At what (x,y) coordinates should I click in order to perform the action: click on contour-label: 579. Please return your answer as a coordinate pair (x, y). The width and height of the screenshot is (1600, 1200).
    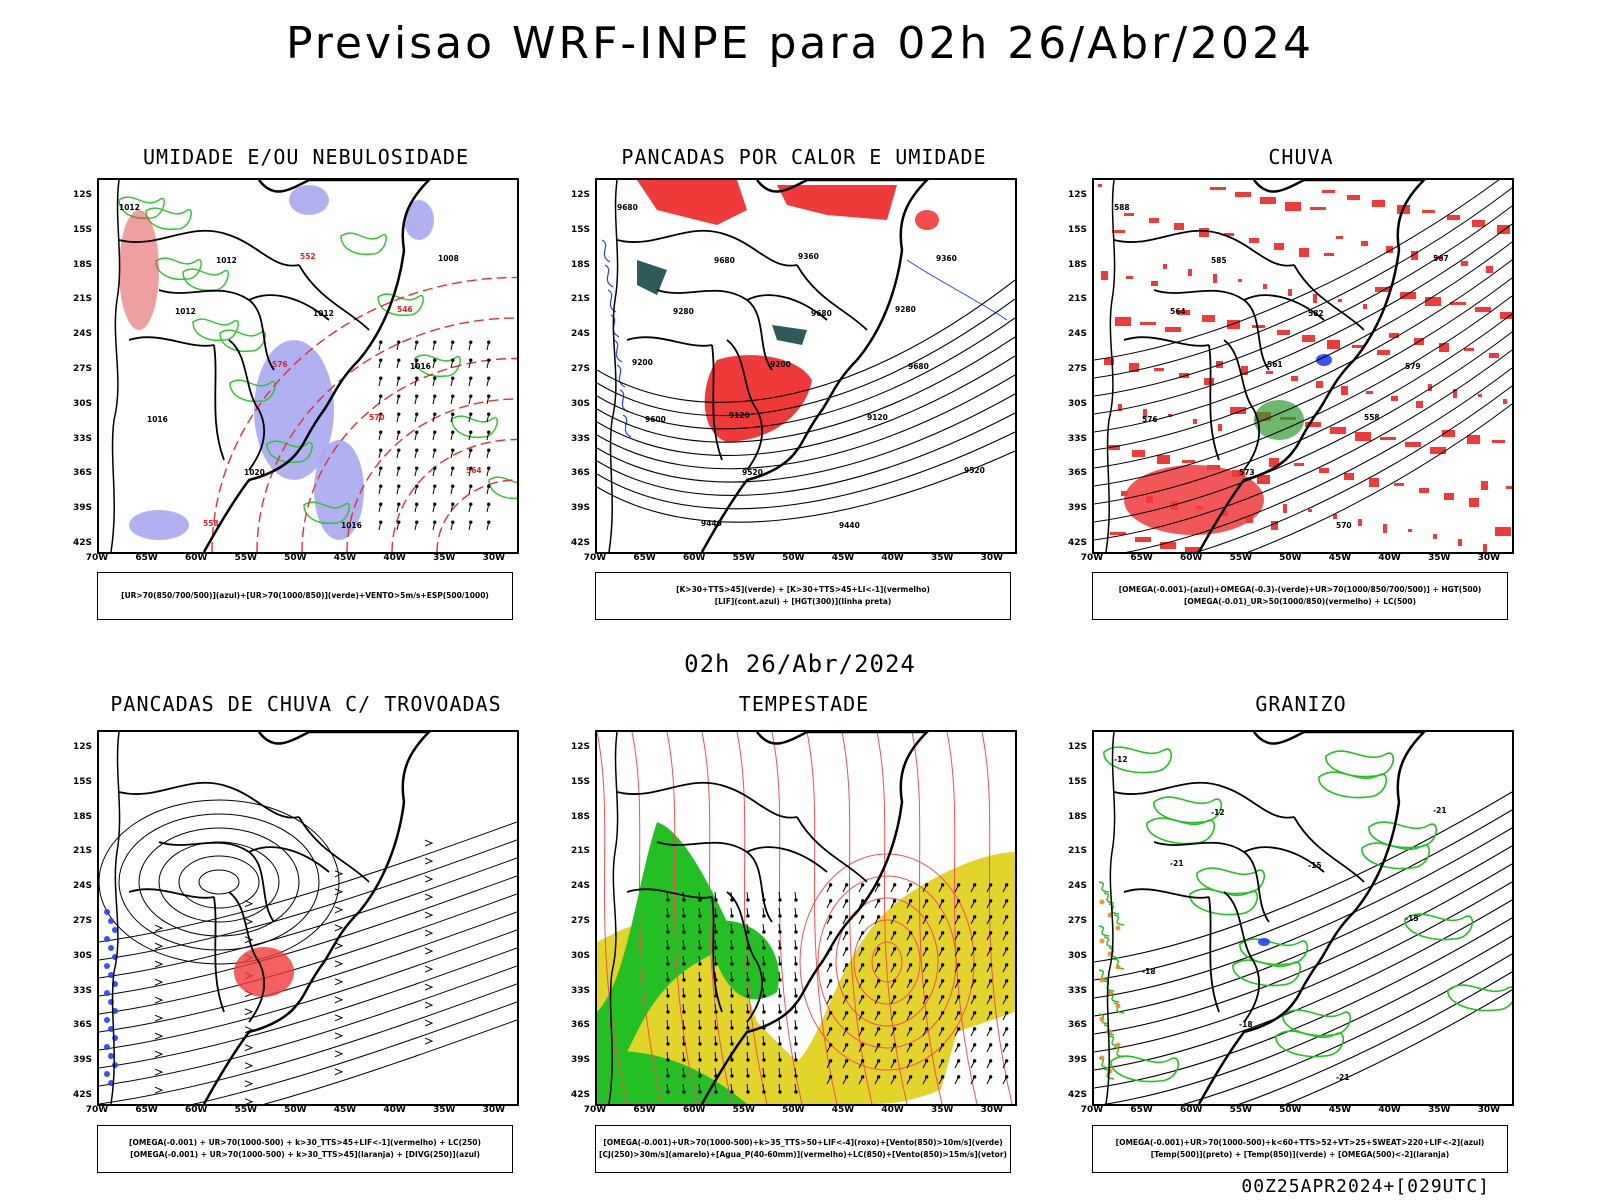
    Looking at the image, I should click on (1413, 366).